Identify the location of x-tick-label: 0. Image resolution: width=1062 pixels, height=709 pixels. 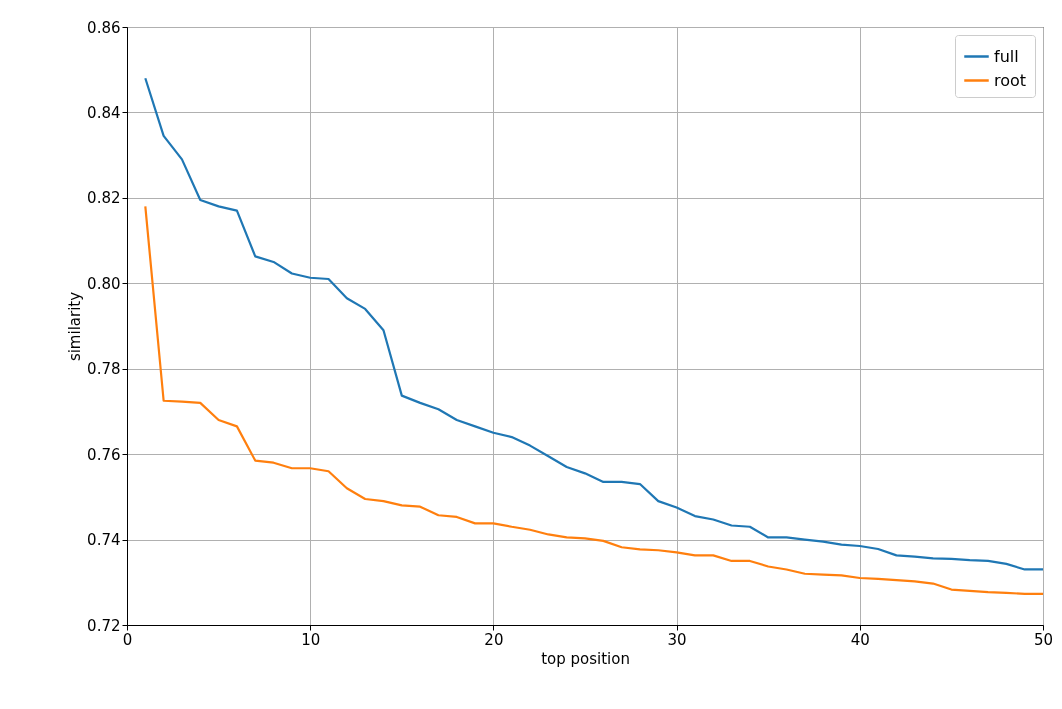
(127, 639).